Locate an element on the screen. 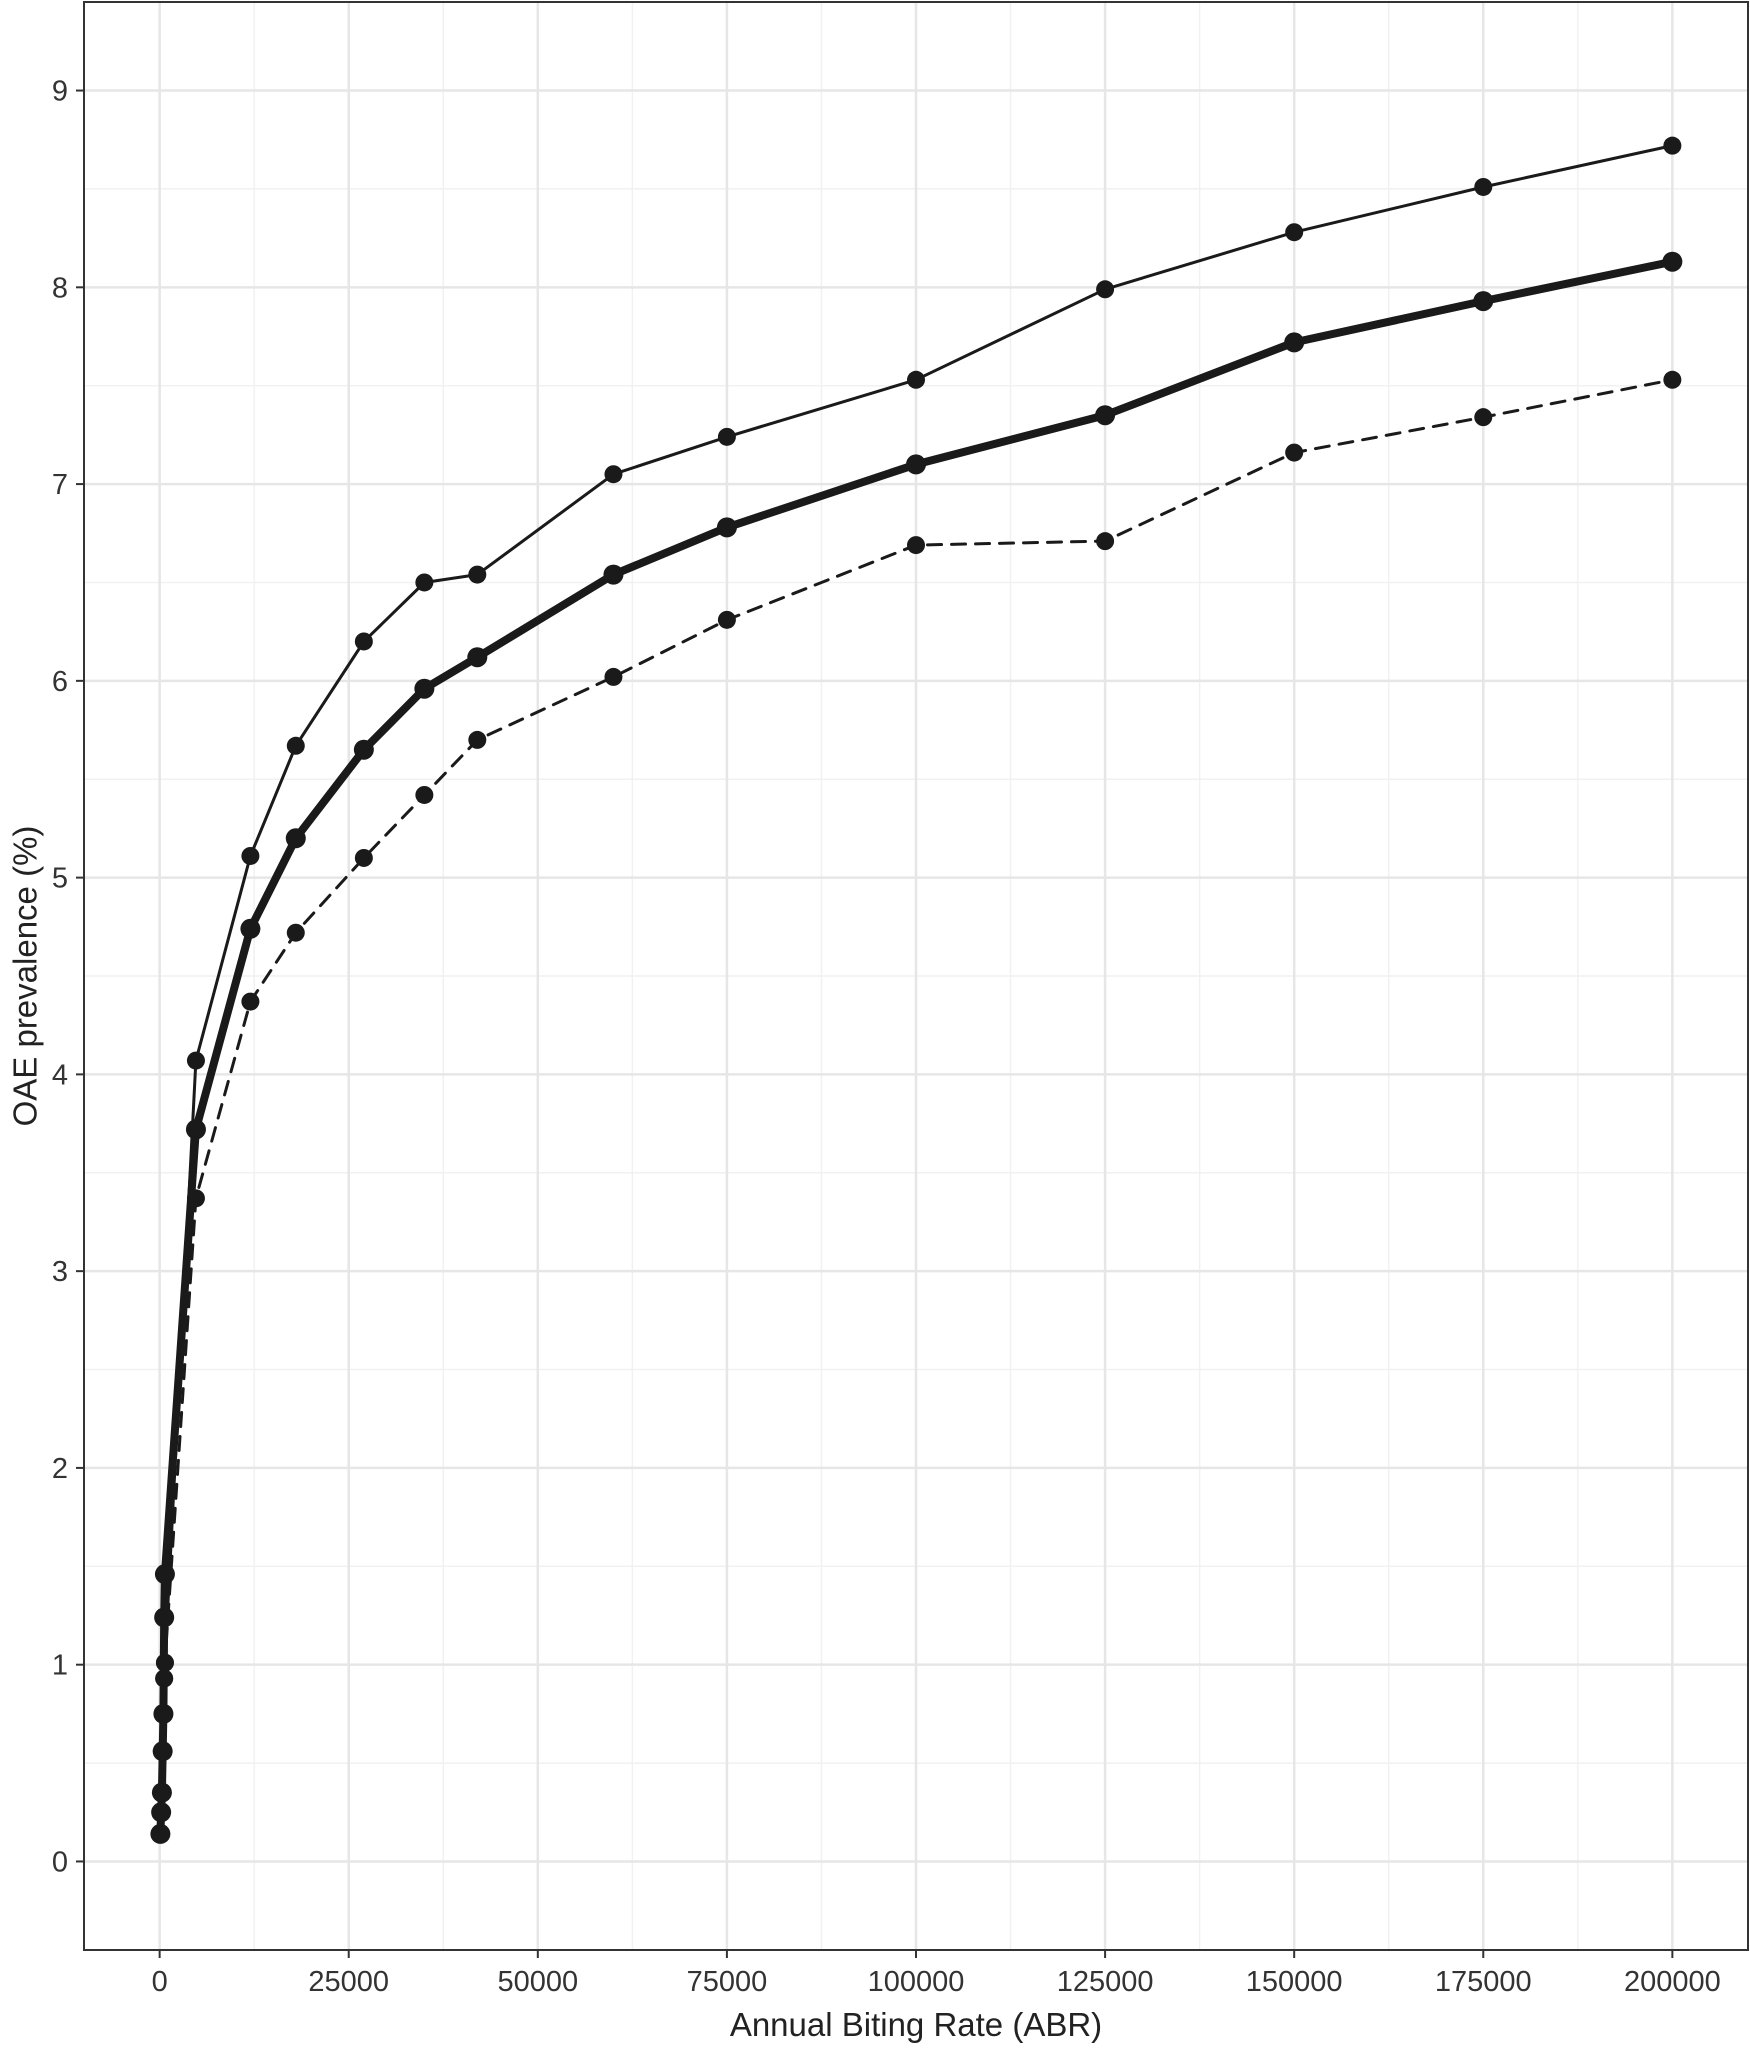 This screenshot has height=2051, width=1750. y-tick-label: 0 is located at coordinates (60, 1862).